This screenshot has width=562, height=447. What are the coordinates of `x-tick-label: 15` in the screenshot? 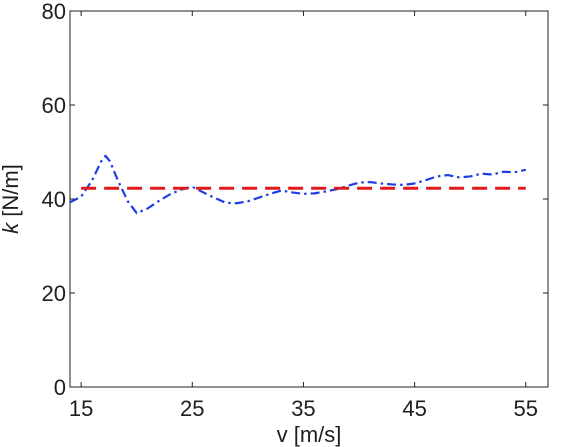 It's located at (81, 408).